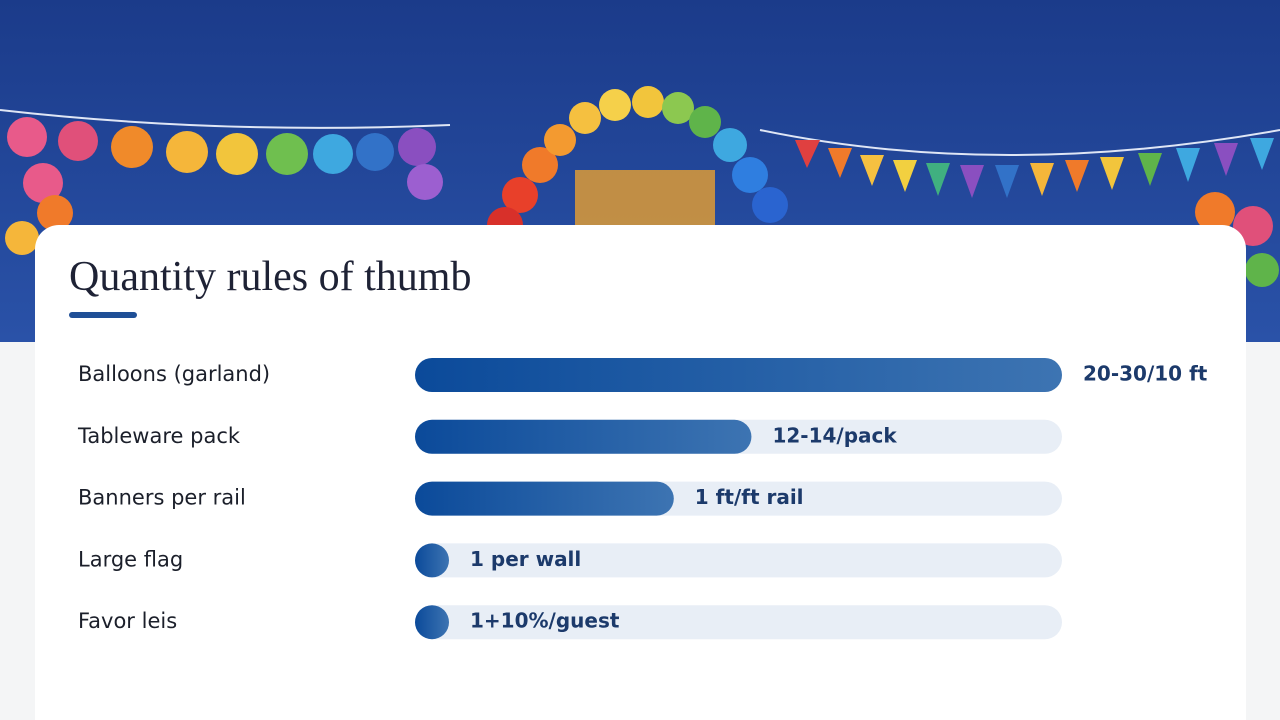 The image size is (1280, 720). What do you see at coordinates (127, 621) in the screenshot?
I see `category-label: Favor leis` at bounding box center [127, 621].